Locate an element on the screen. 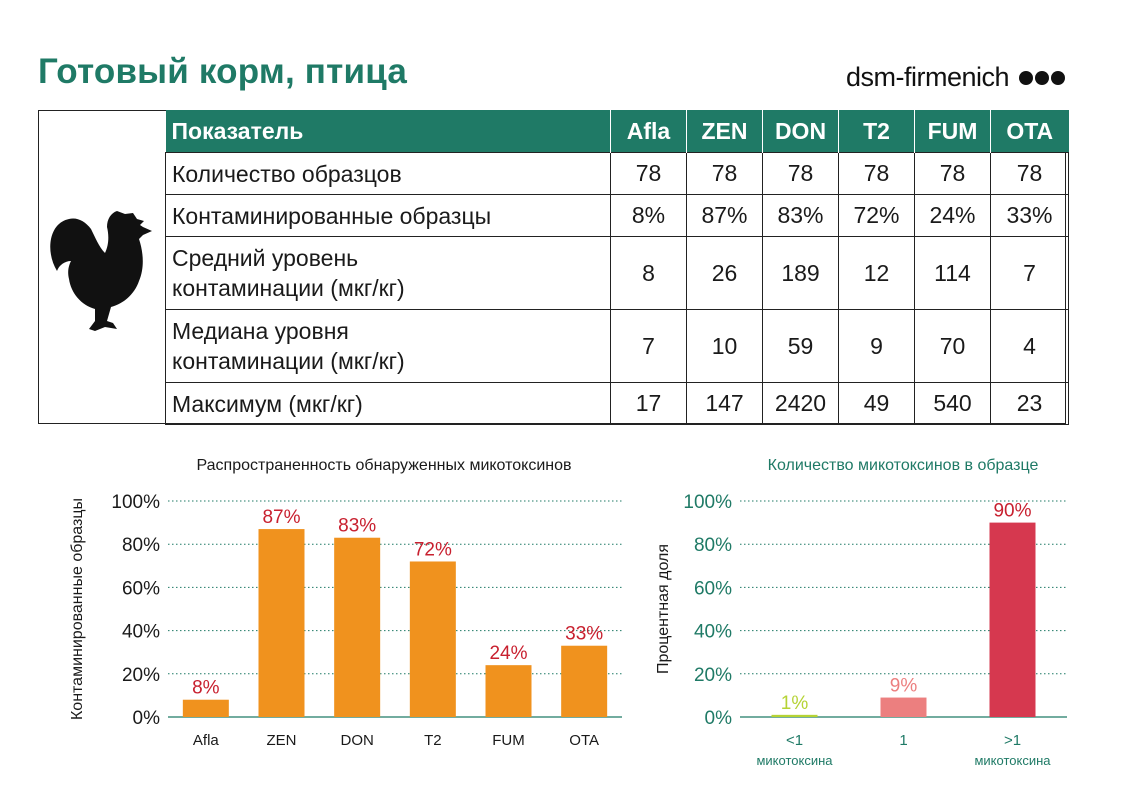 The height and width of the screenshot is (794, 1123). table-cell: 24% is located at coordinates (952, 215).